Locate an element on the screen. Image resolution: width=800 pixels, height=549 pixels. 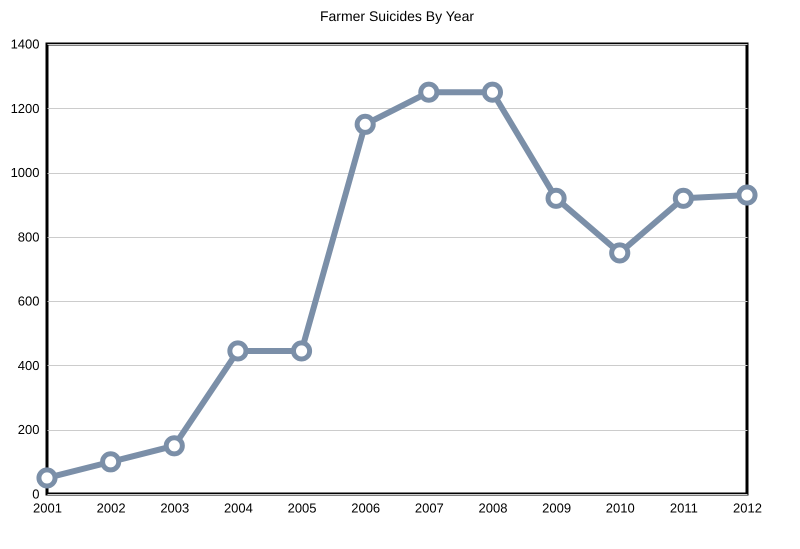
y-tick-label: 1000 is located at coordinates (25, 172).